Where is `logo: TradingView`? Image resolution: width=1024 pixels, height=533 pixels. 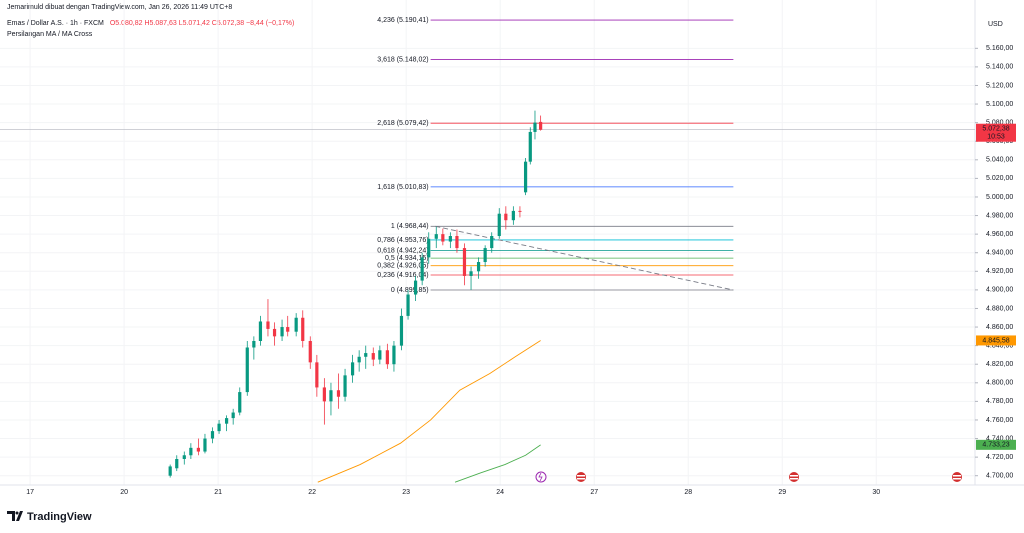 logo: TradingView is located at coordinates (49, 517).